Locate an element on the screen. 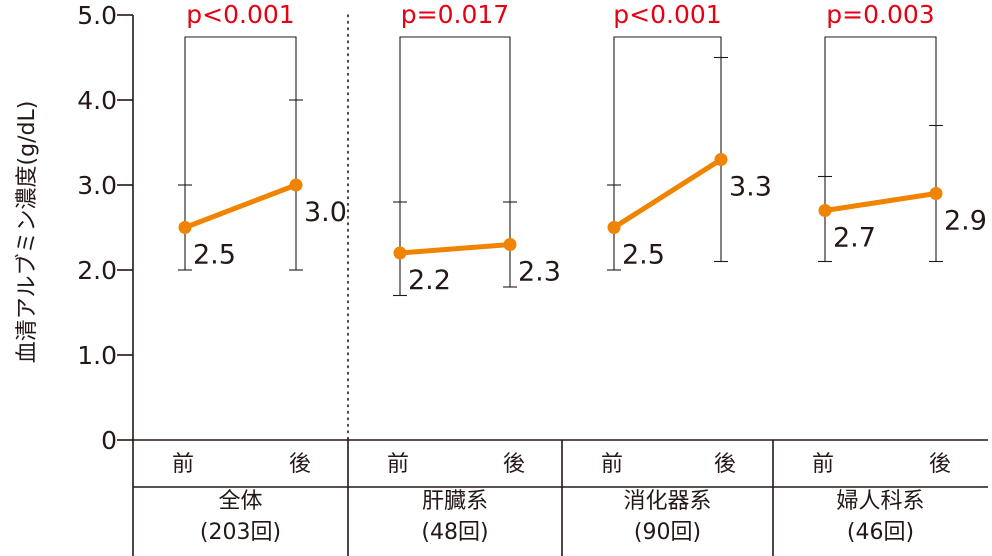  y-tick-label: 5.0 is located at coordinates (97, 15).